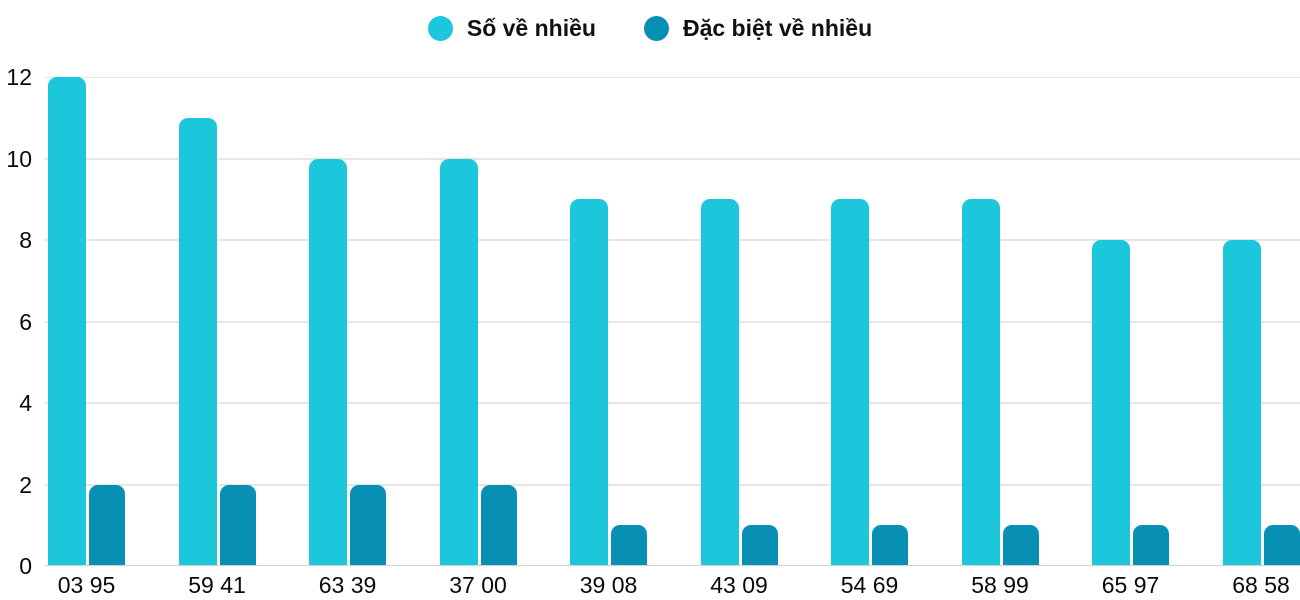 This screenshot has height=600, width=1300. Describe the element at coordinates (608, 585) in the screenshot. I see `x-category-label: 39 08` at that location.